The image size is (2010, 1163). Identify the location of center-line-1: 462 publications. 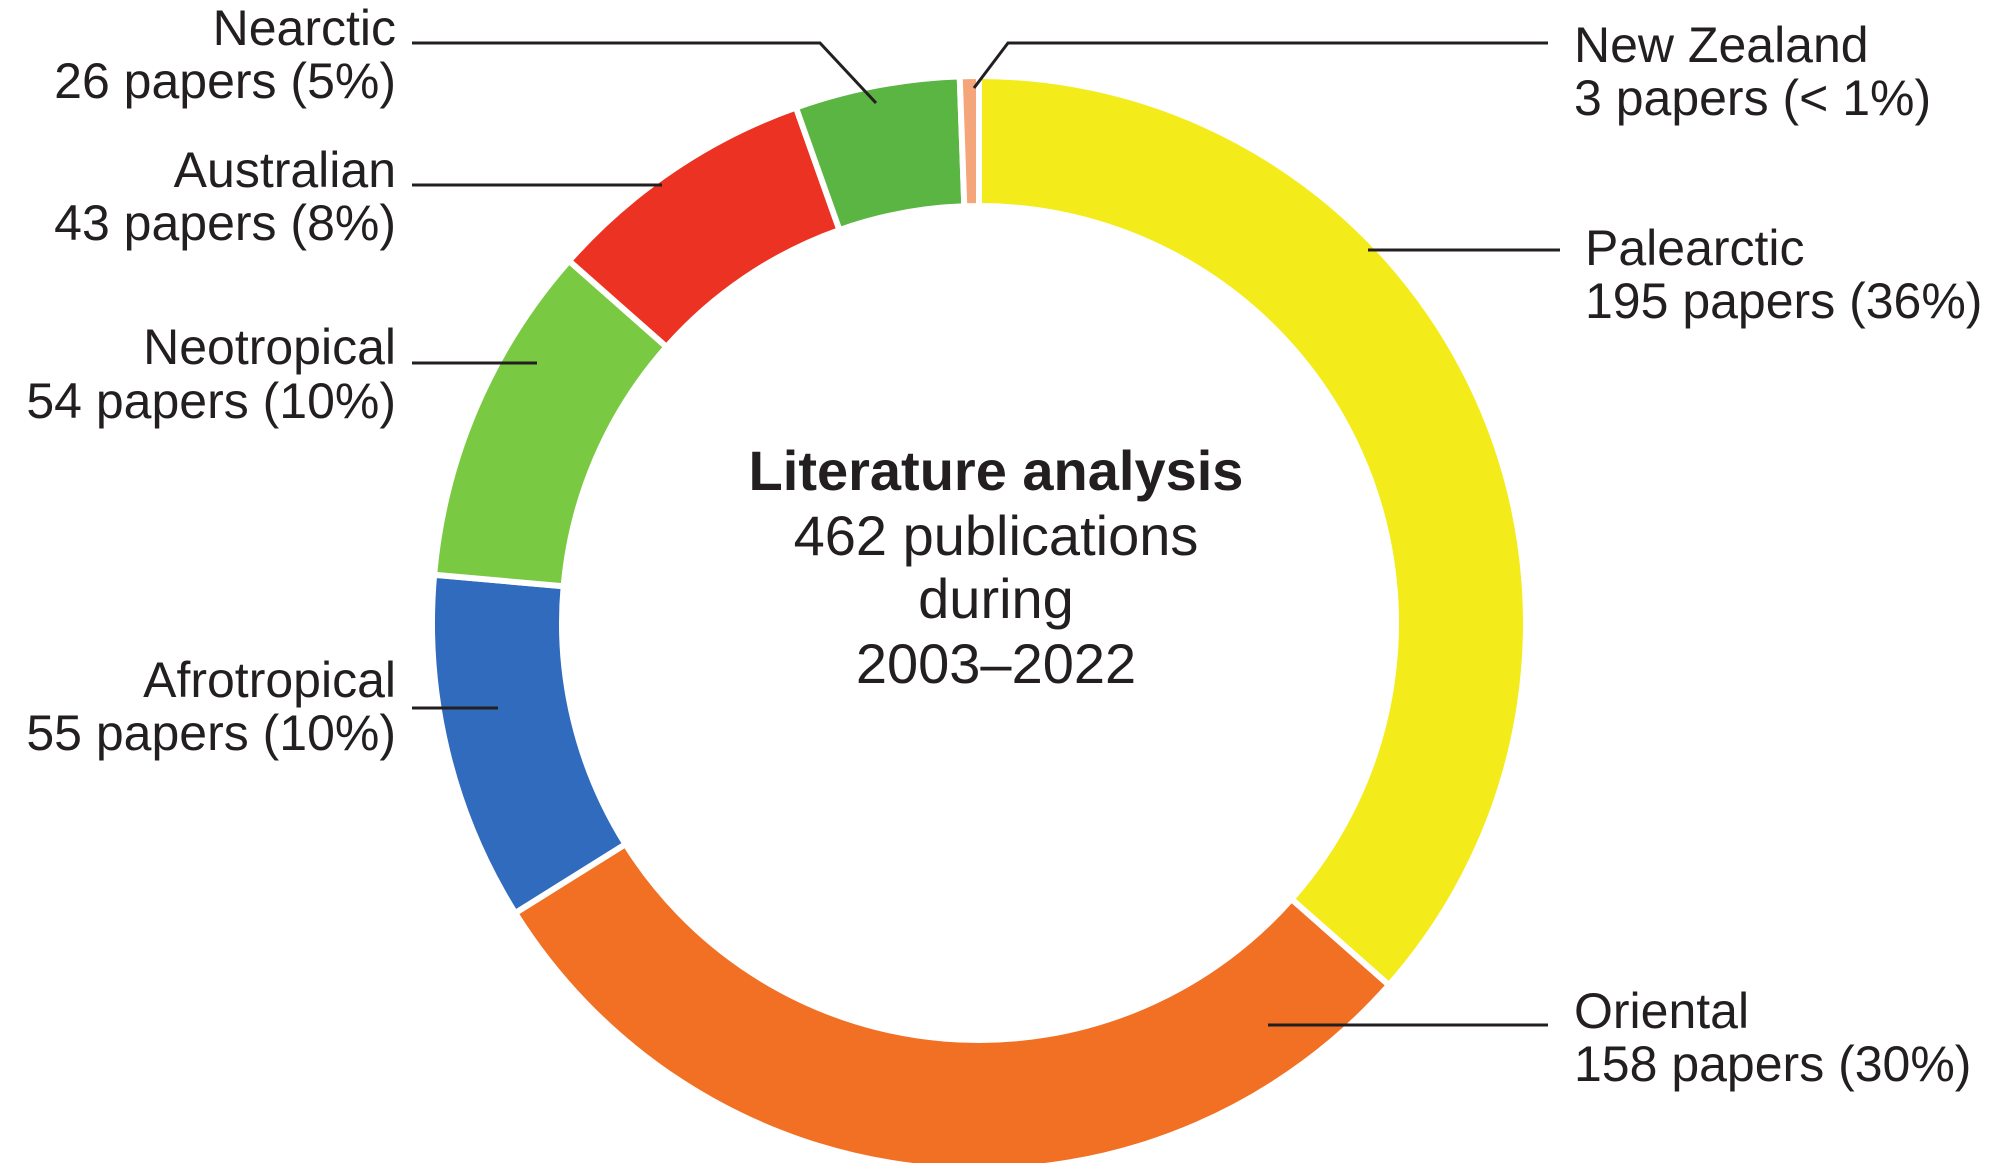
(996, 535).